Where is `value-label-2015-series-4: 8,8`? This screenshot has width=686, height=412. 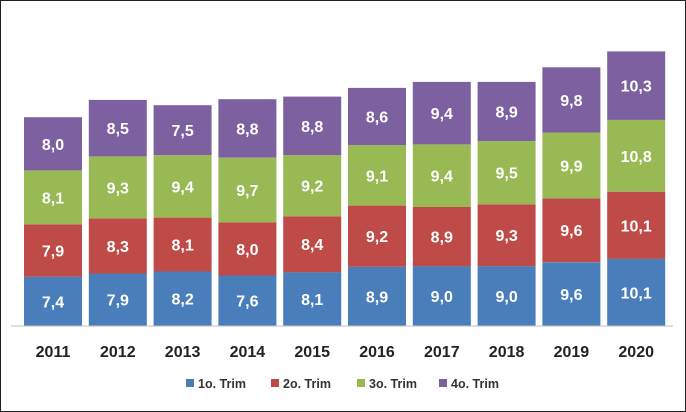
value-label-2015-series-4: 8,8 is located at coordinates (312, 127).